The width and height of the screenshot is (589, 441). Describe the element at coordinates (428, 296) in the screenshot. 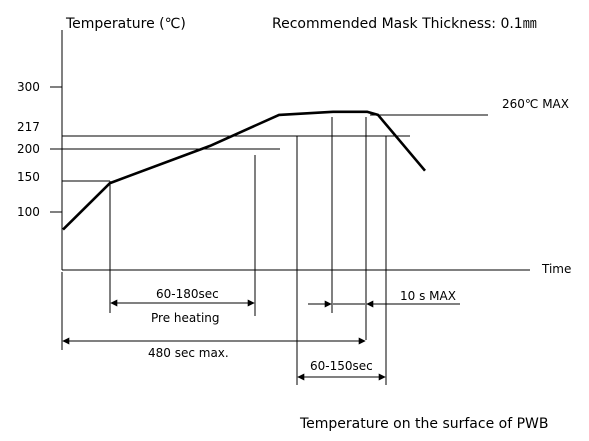

I see `peak-time-label: 10 s MAX` at that location.